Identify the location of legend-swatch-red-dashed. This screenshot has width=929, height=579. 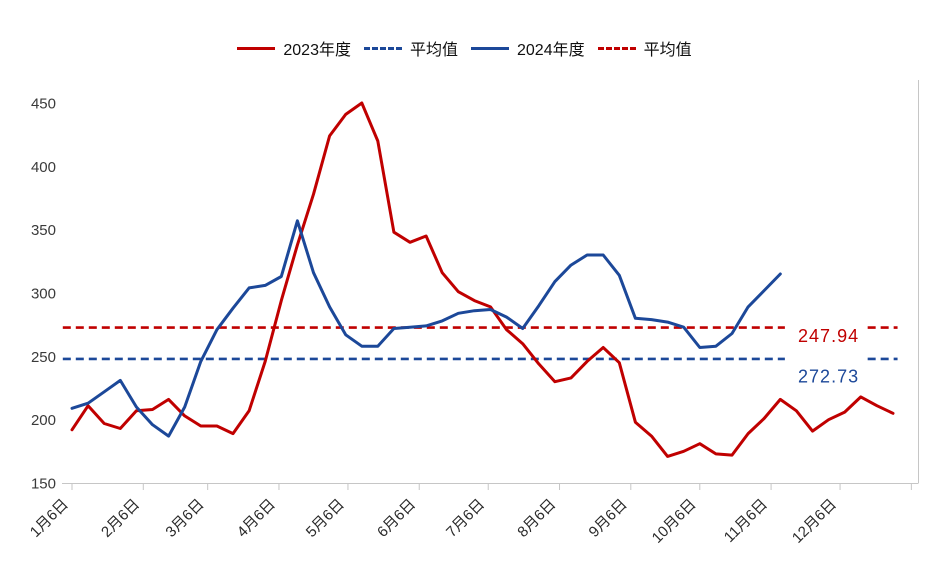
(616, 48).